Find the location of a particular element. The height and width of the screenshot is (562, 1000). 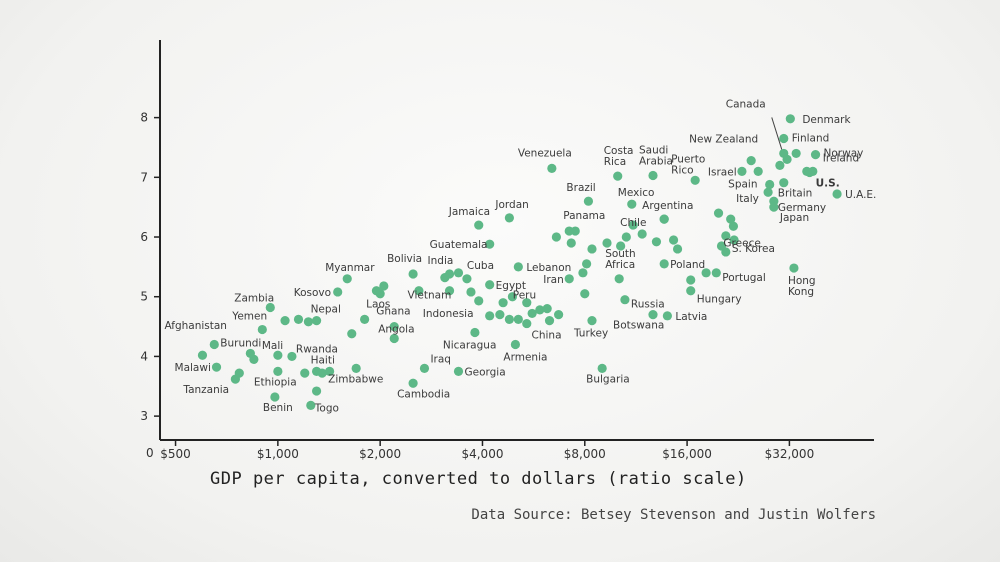

label-brazil: Brazil is located at coordinates (580, 188).